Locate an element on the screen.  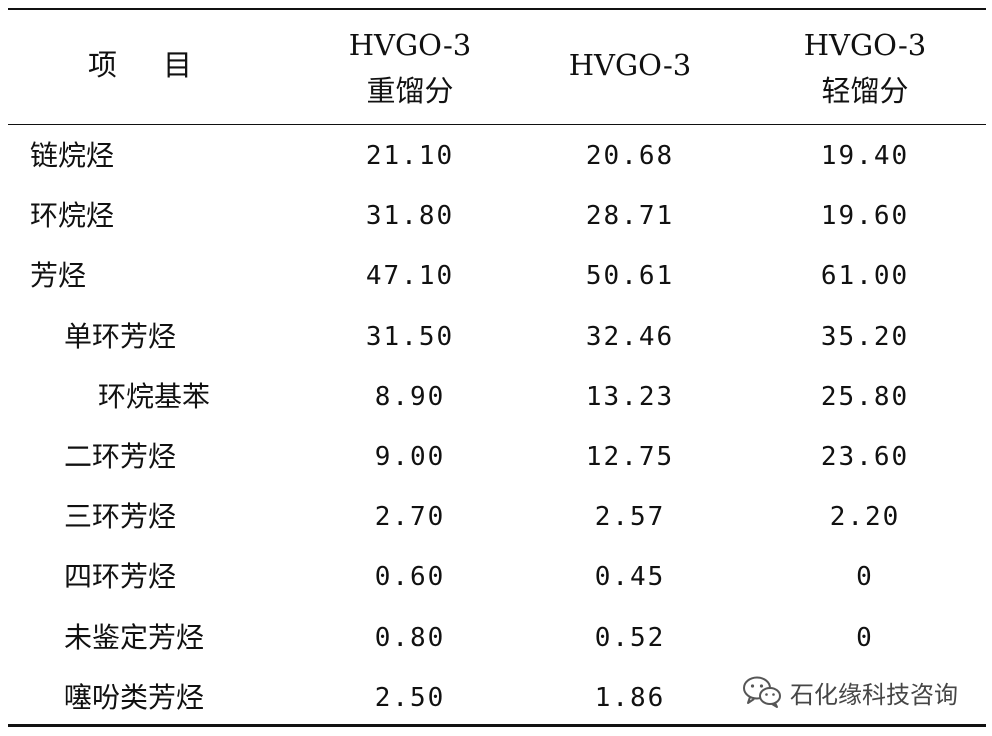
row-label: 单环芳烃 is located at coordinates (120, 336).